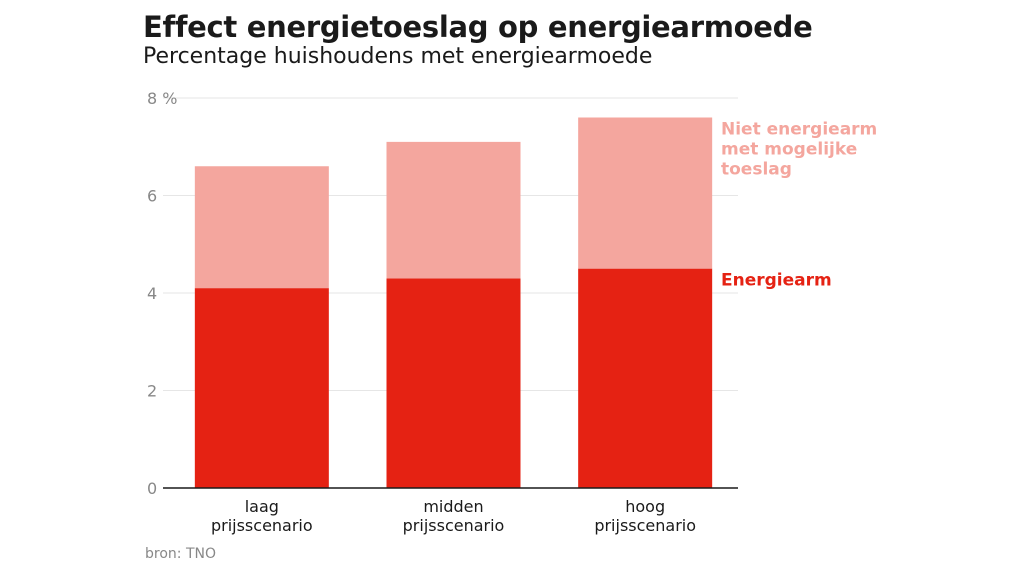  What do you see at coordinates (799, 150) in the screenshot?
I see `legend-label-niet-energiearm: Niet energiearm met mogelijke toeslag` at bounding box center [799, 150].